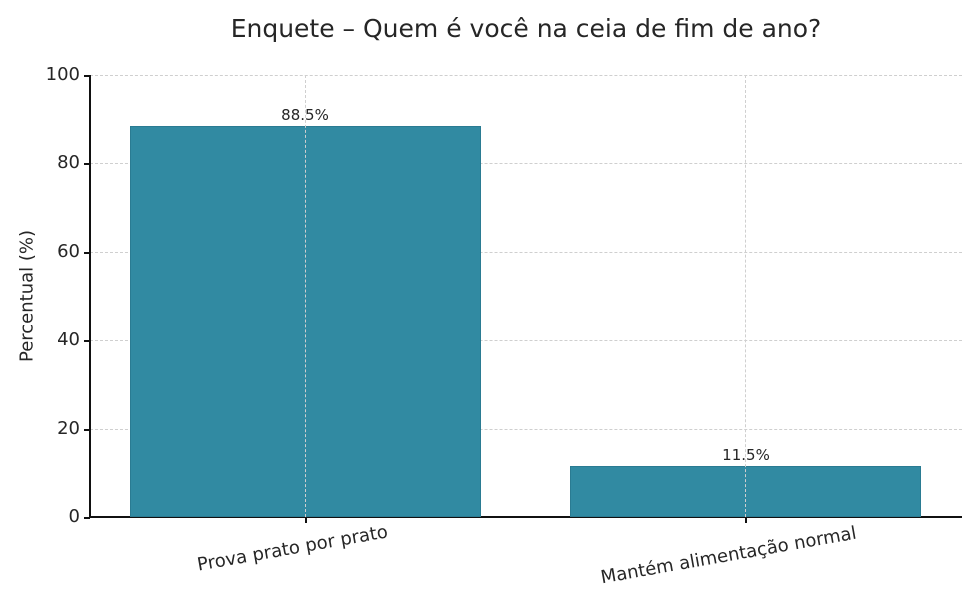  Describe the element at coordinates (292, 548) in the screenshot. I see `x-tick-label-1: Prova prato por prato` at that location.